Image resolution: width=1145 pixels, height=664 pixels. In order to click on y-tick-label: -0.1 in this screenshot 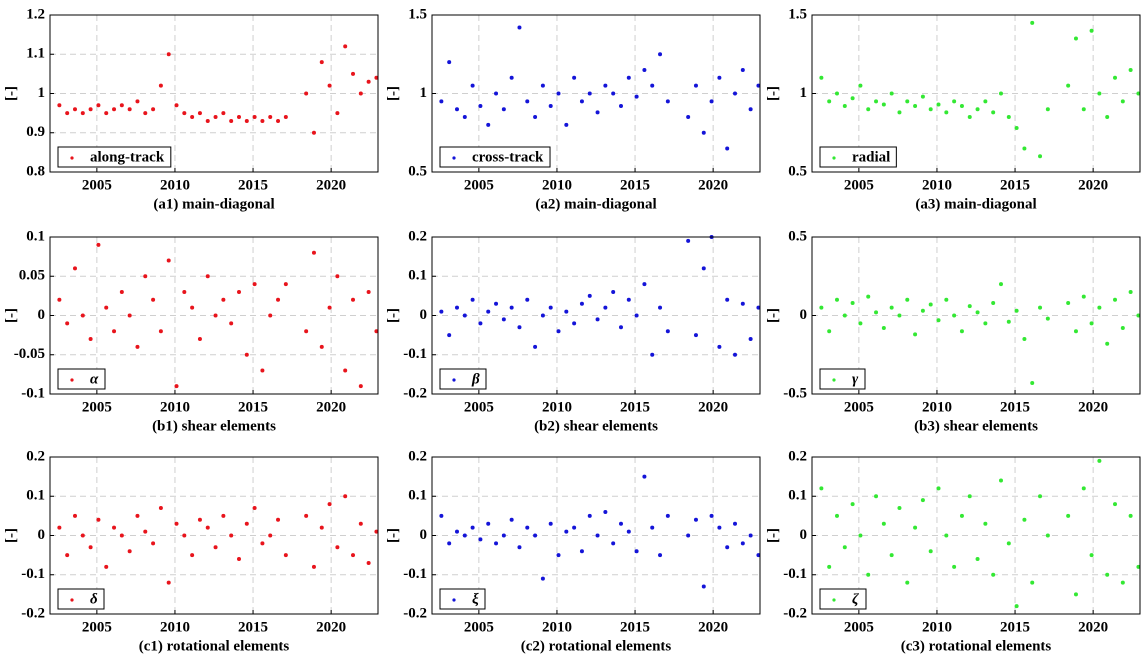, I will do `click(415, 354)`.